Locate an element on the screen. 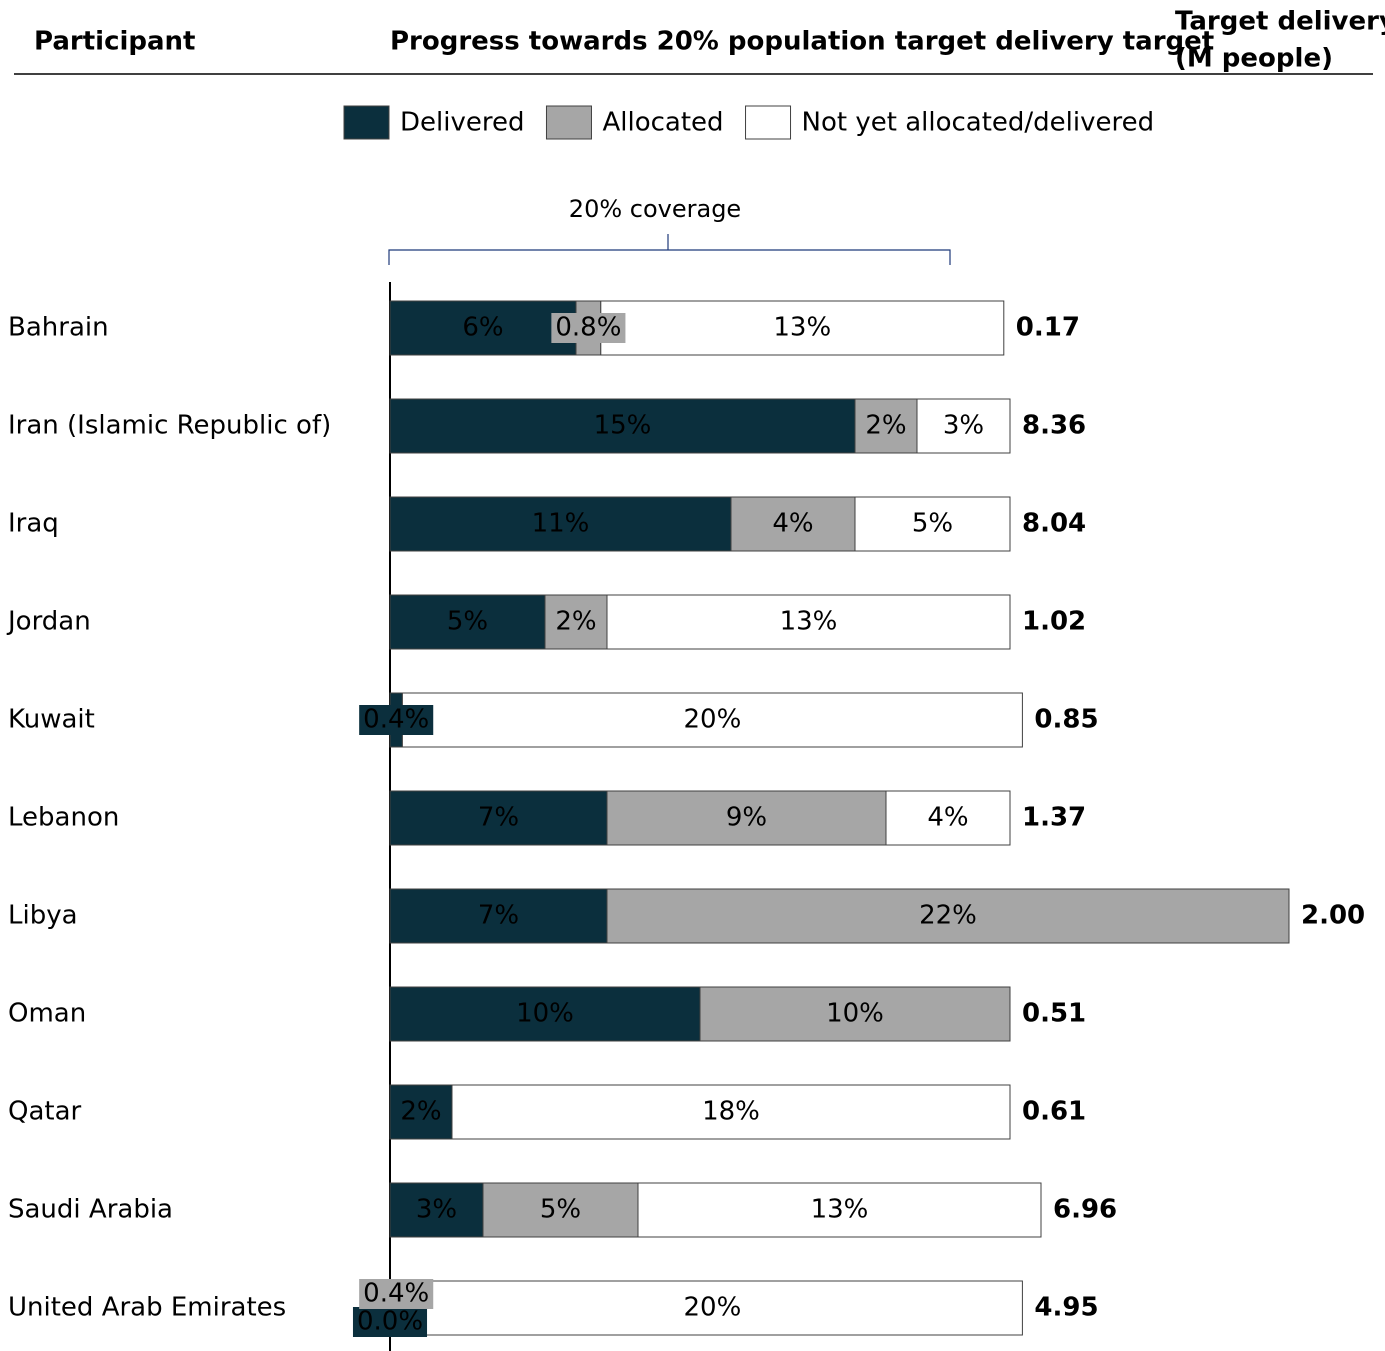 The image size is (1385, 1351). target-value: 0.85 is located at coordinates (1066, 720).